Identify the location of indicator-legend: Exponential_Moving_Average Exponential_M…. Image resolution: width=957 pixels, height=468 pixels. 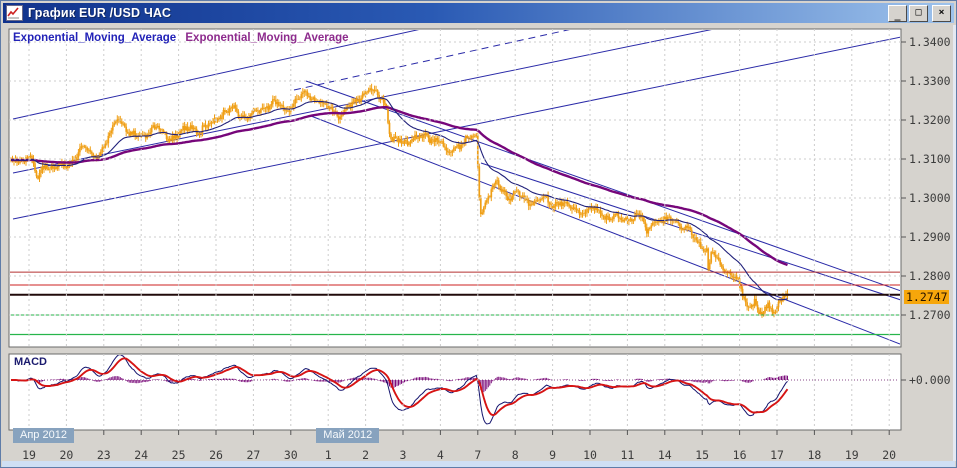
(181, 38).